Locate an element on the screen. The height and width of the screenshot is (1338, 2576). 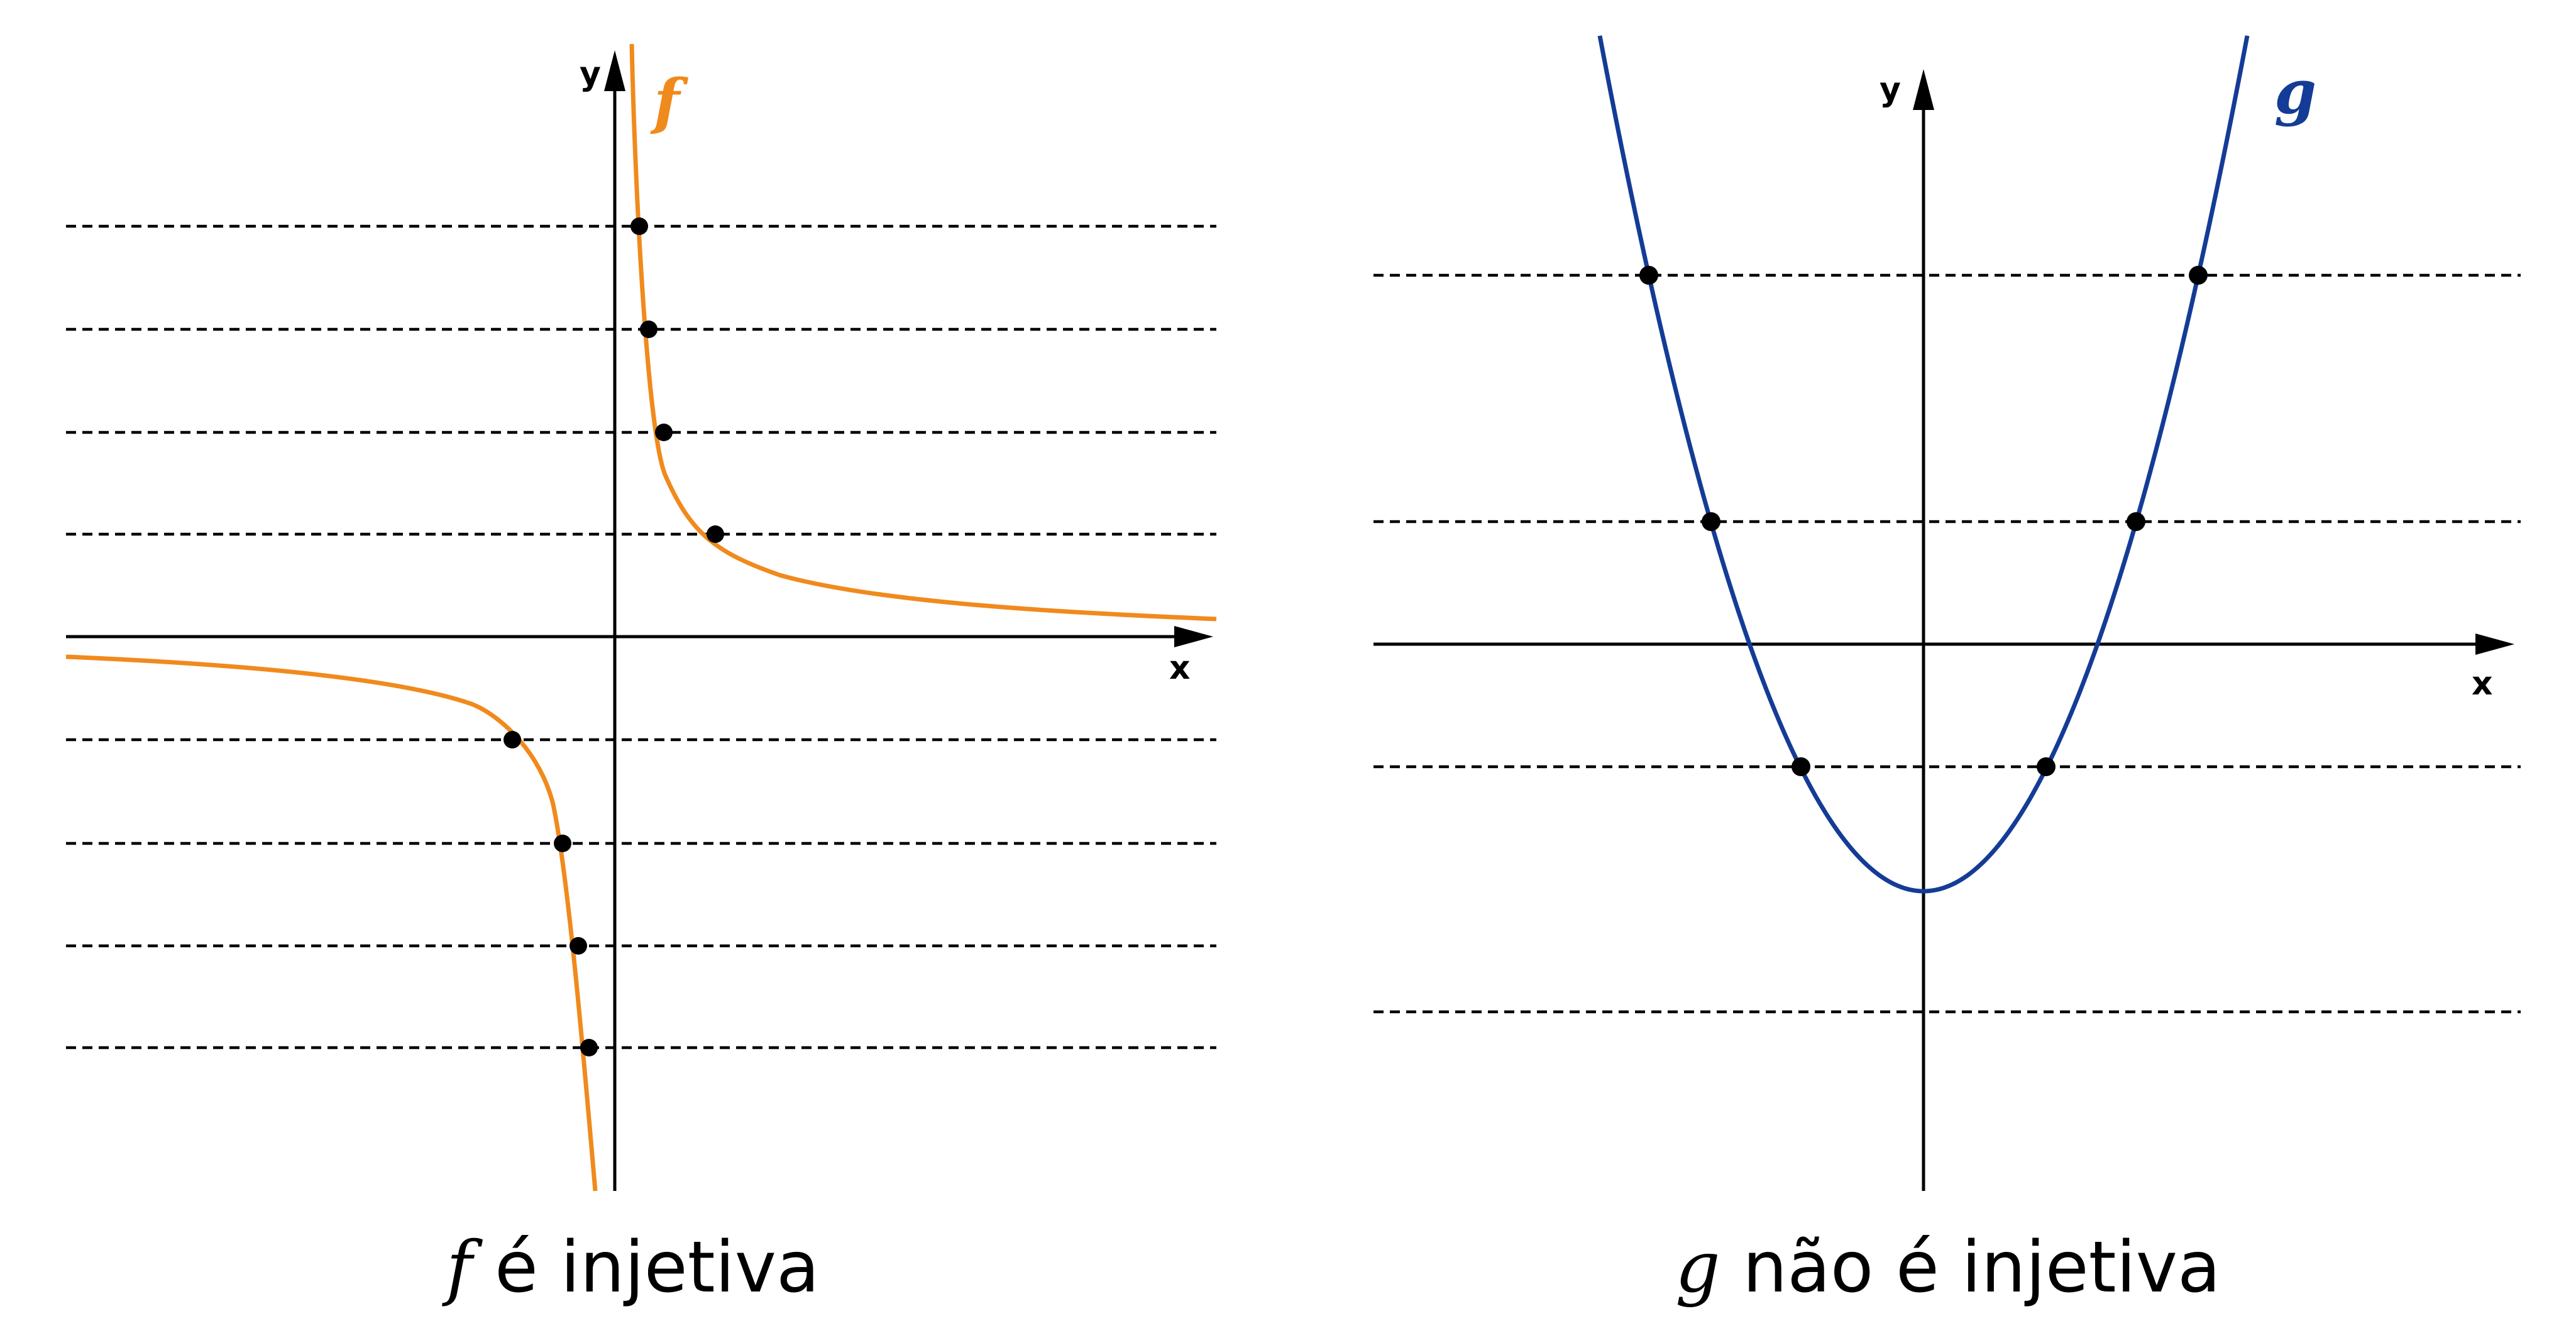
f-curve-label: f is located at coordinates (669, 101).